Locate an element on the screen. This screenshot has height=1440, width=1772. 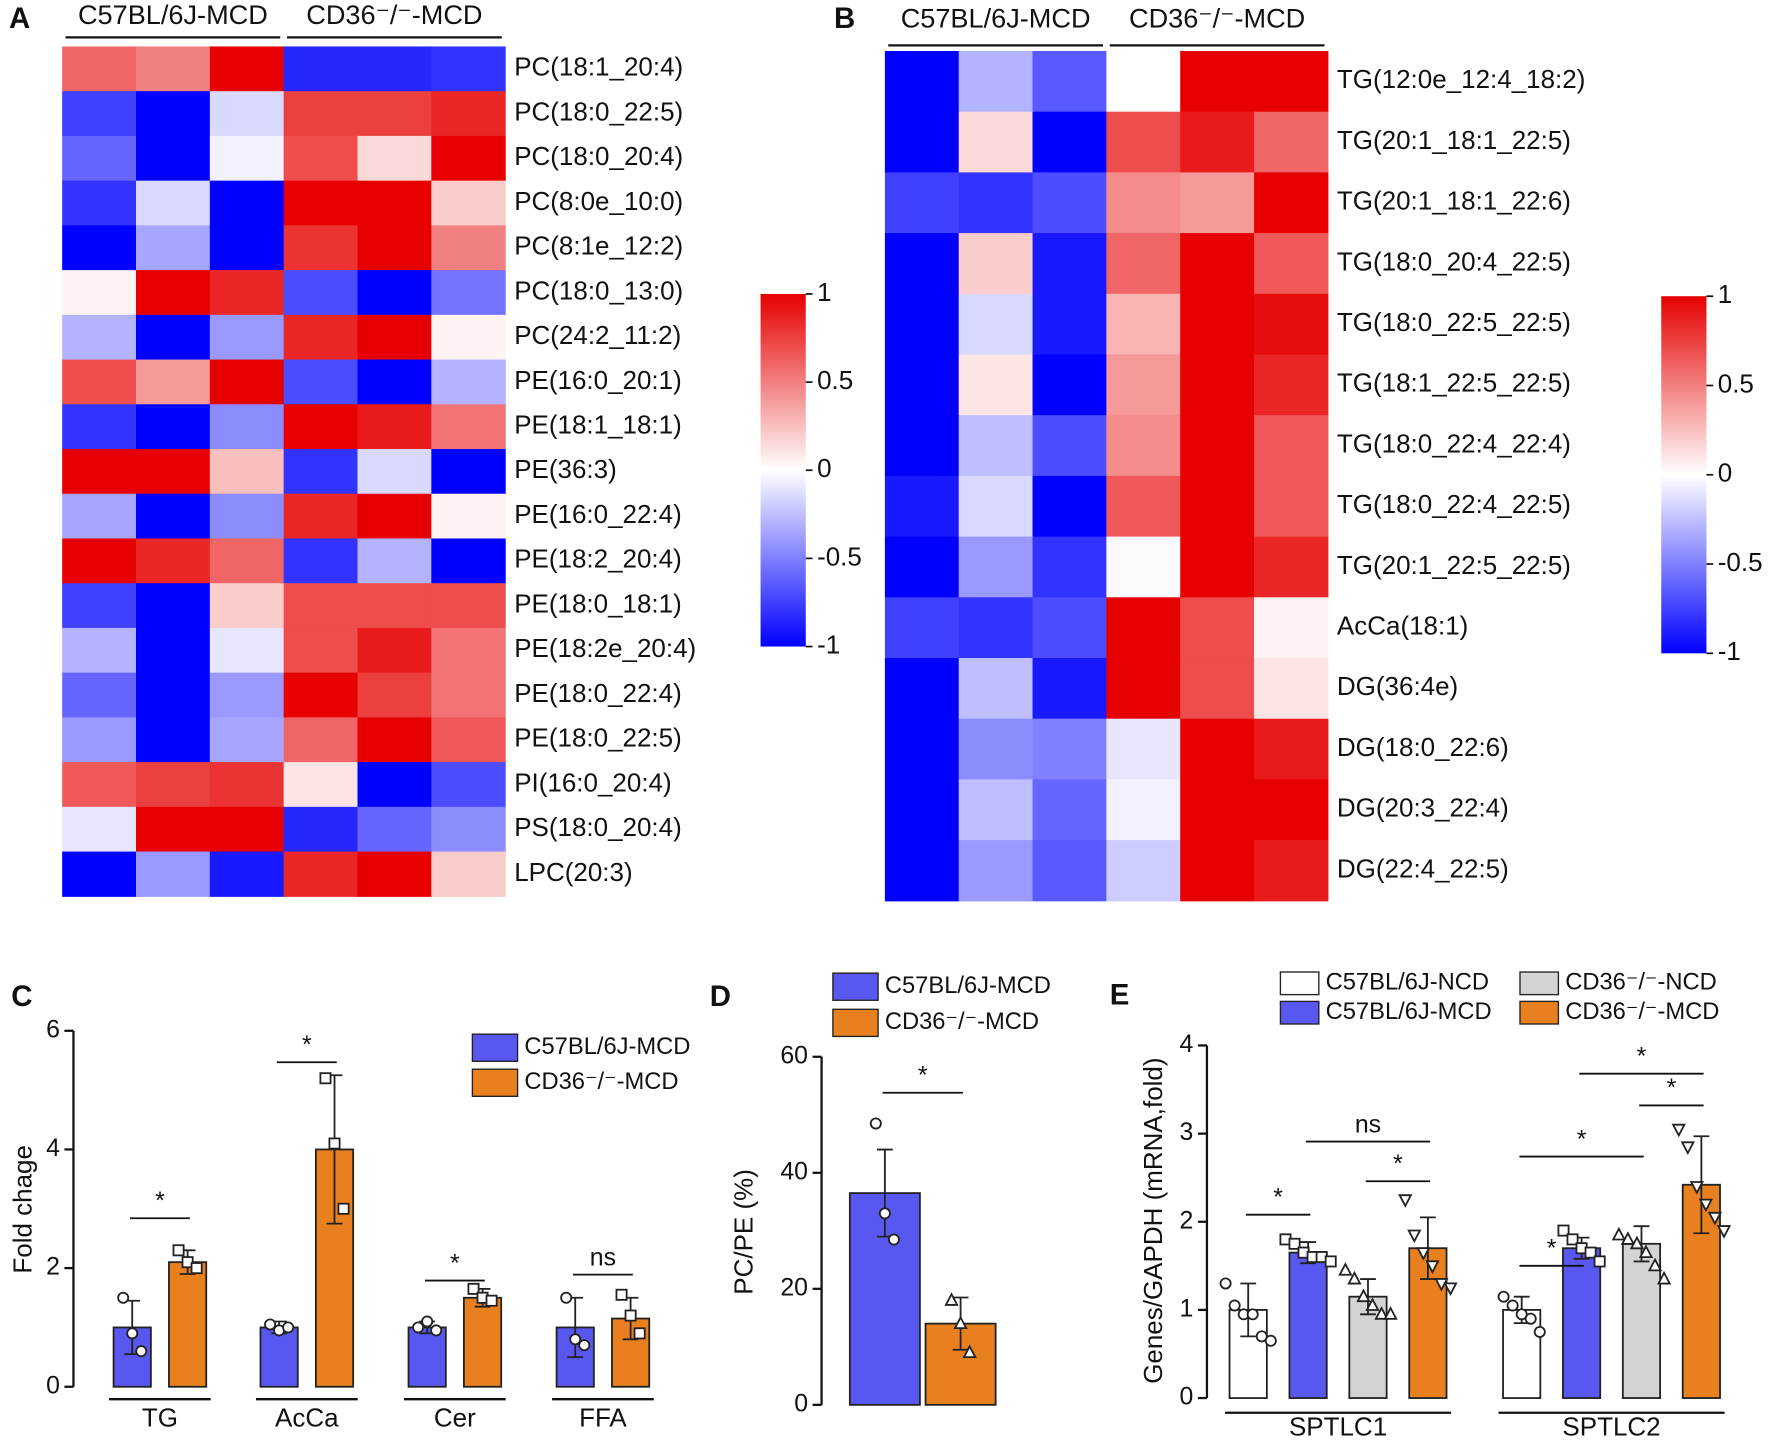
y-axis-label: PC/PE (%) is located at coordinates (744, 1232).